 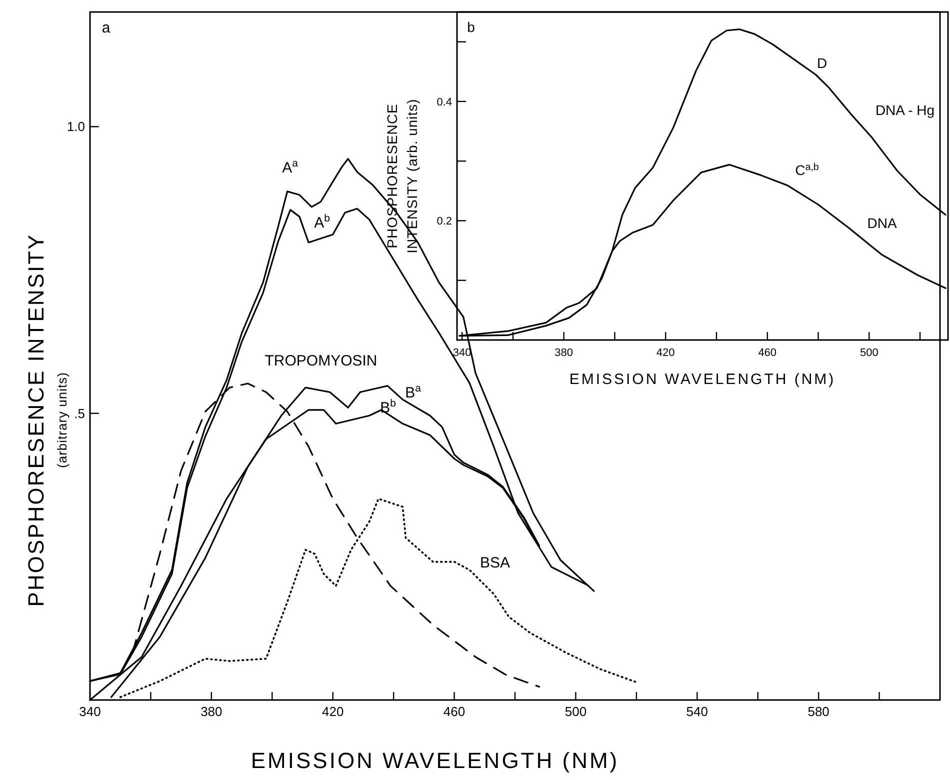 I want to click on annotation: a, so click(x=106, y=27).